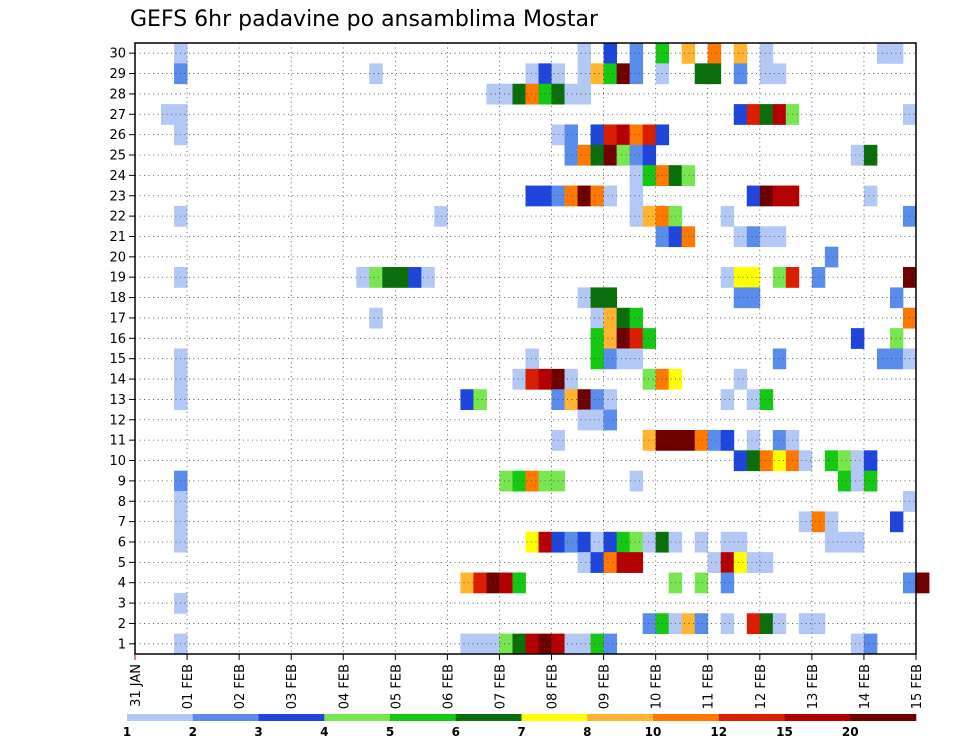  What do you see at coordinates (240, 686) in the screenshot?
I see `x-tick-label: 02 FEB` at bounding box center [240, 686].